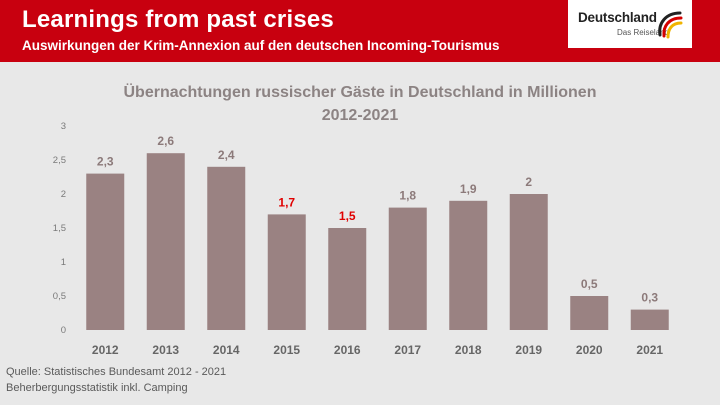 This screenshot has width=720, height=405. I want to click on bar-value-label: 1,9, so click(468, 189).